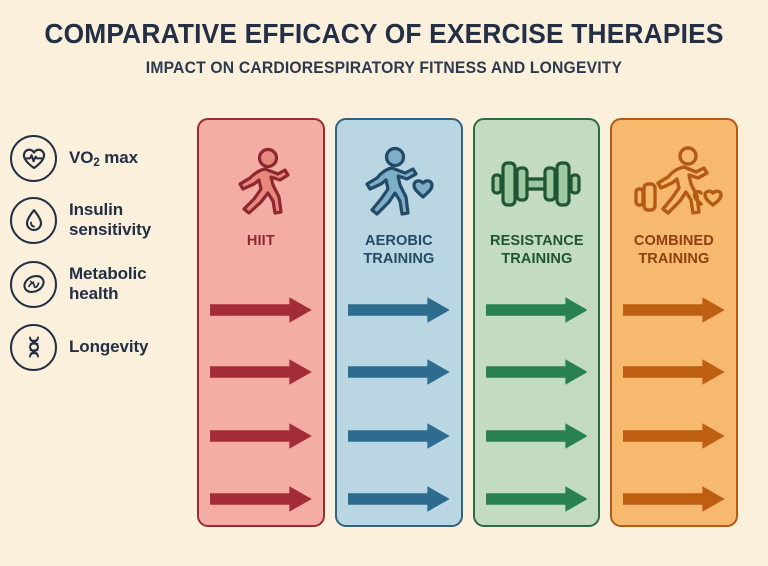 This screenshot has height=566, width=768. What do you see at coordinates (94, 293) in the screenshot?
I see `metric-label-metabolic-line2: health` at bounding box center [94, 293].